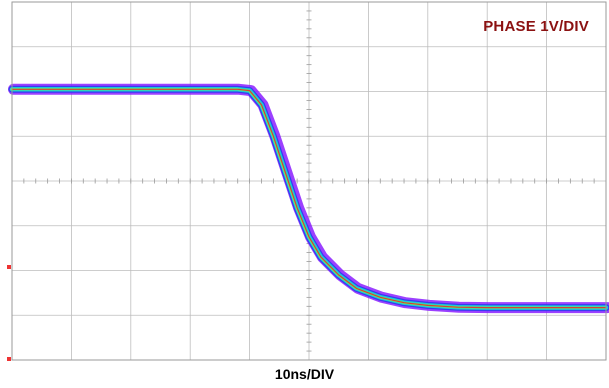 Image resolution: width=609 pixels, height=388 pixels. What do you see at coordinates (9, 267) in the screenshot?
I see `ground-marker` at bounding box center [9, 267].